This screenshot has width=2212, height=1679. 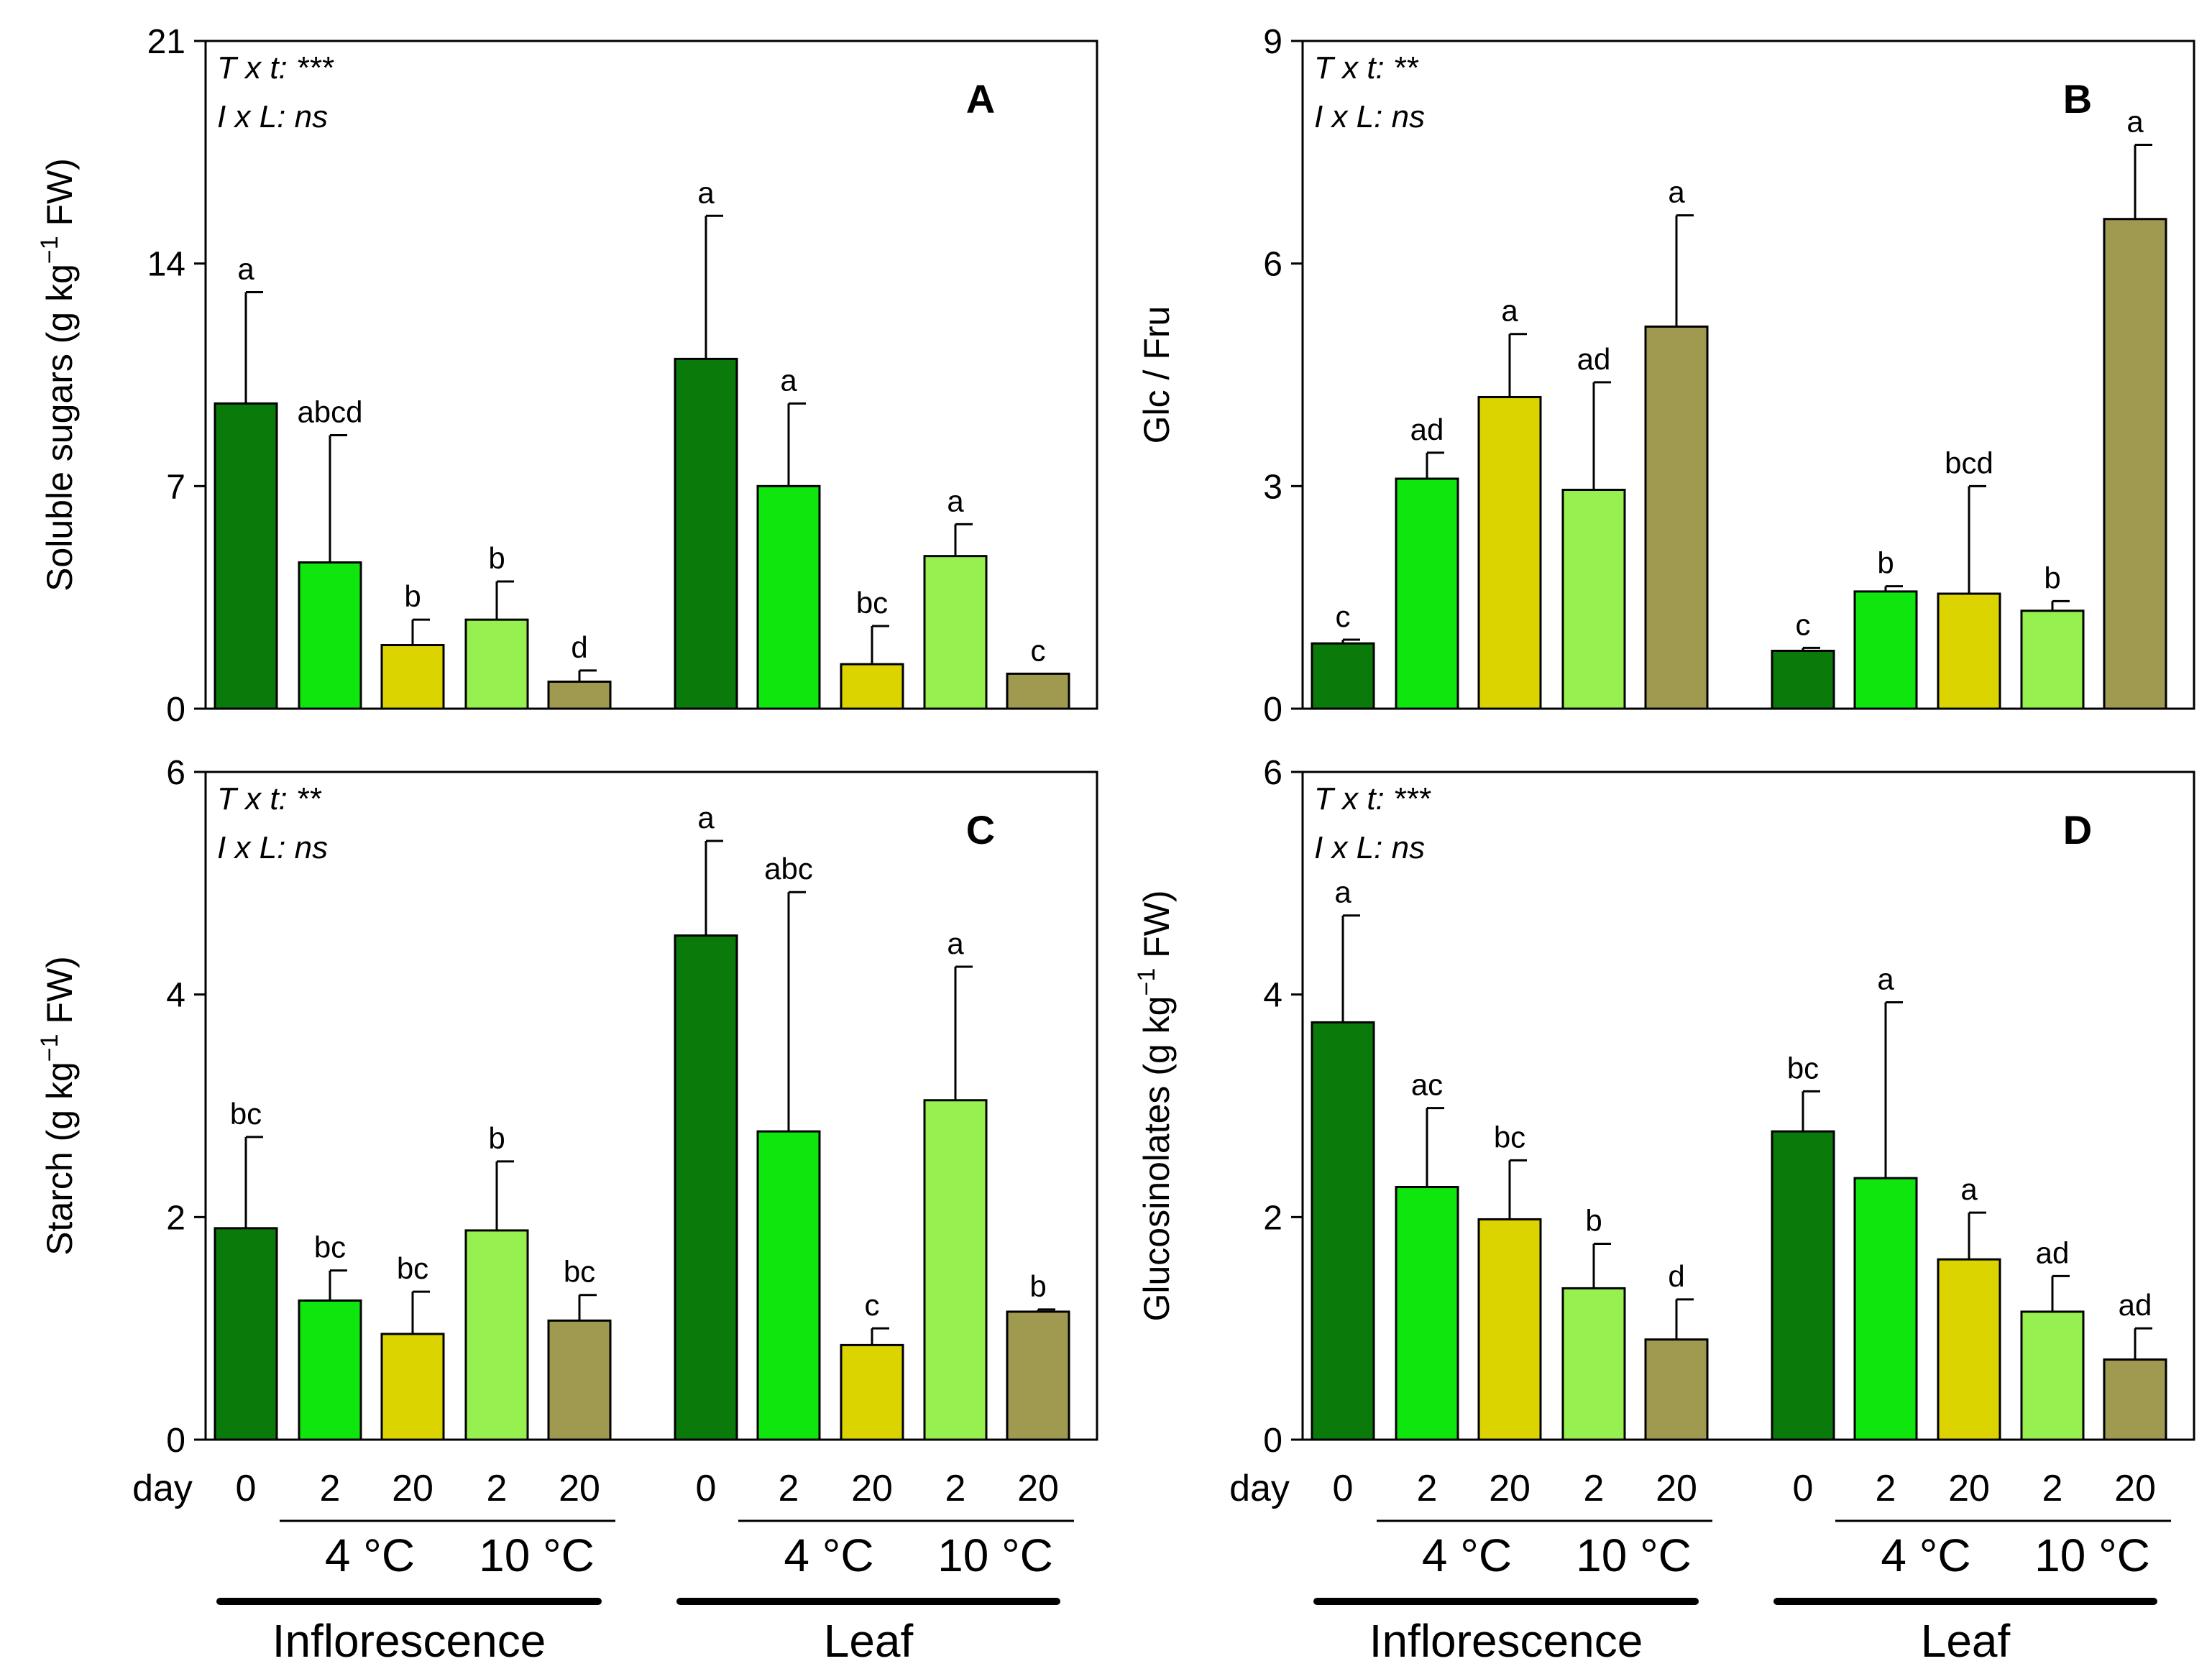 What do you see at coordinates (1272, 487) in the screenshot?
I see `y-tick-label: 3` at bounding box center [1272, 487].